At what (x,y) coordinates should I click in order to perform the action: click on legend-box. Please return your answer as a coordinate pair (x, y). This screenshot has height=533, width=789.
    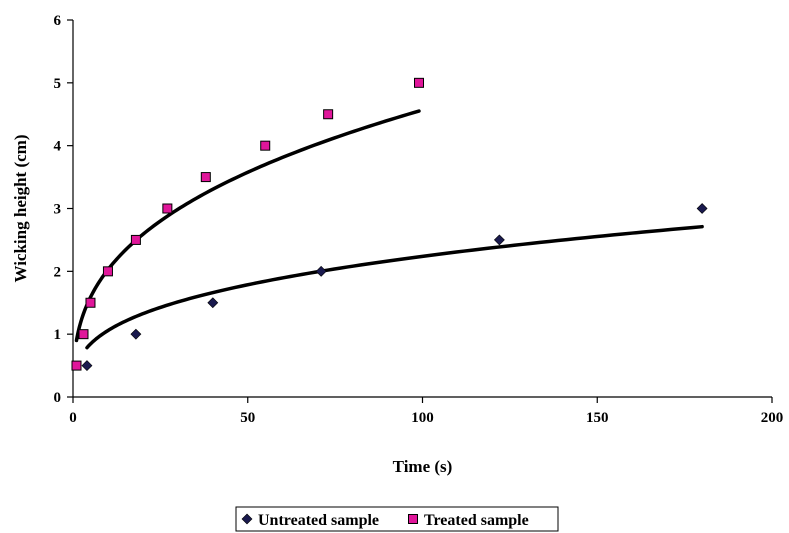
    Looking at the image, I should click on (397, 519).